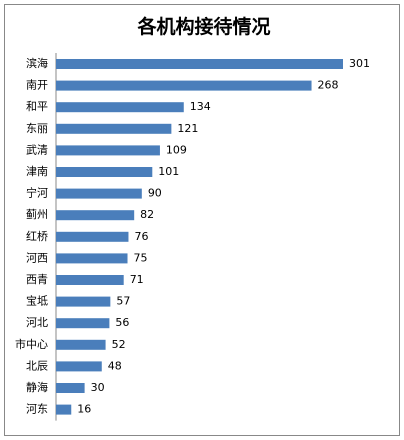 Image resolution: width=404 pixels, height=440 pixels. What do you see at coordinates (37, 322) in the screenshot?
I see `y-tick-label: 河北` at bounding box center [37, 322].